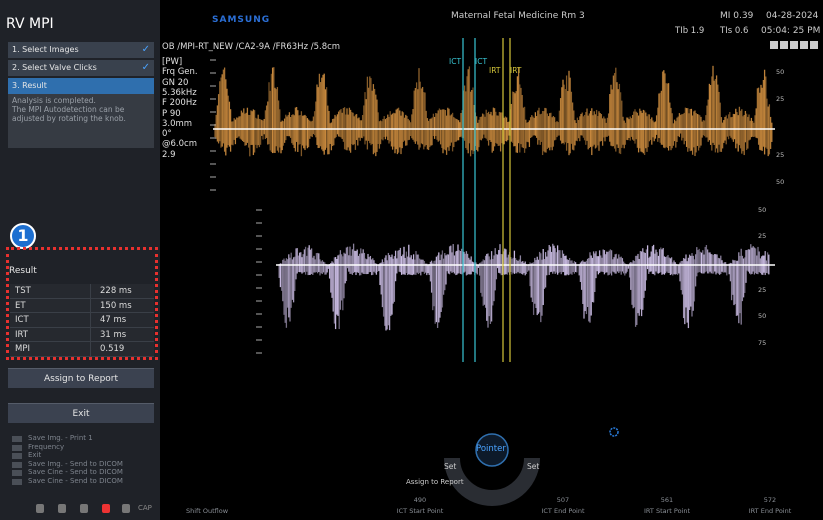  What do you see at coordinates (81, 86) in the screenshot?
I see `step-item: 3. Result` at bounding box center [81, 86].